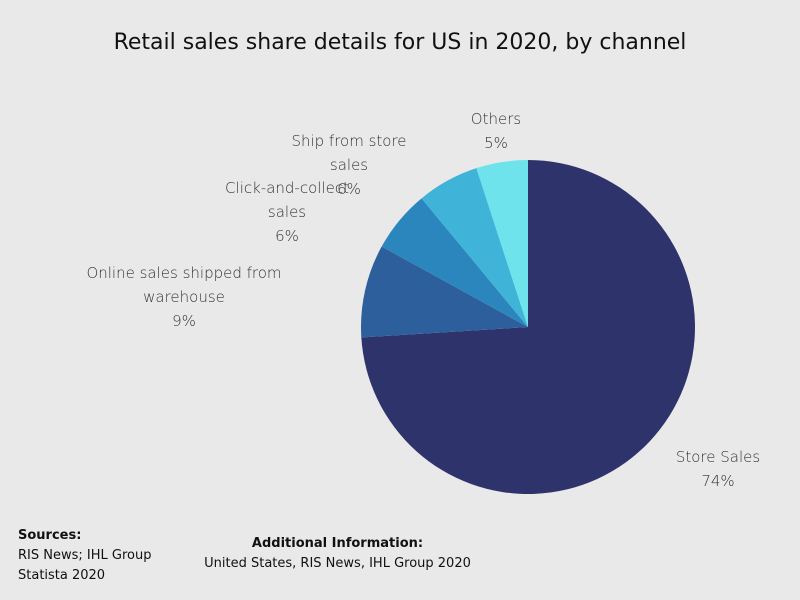 The width and height of the screenshot is (800, 600). Describe the element at coordinates (287, 212) in the screenshot. I see `slice-label-3: Click-and-collect sales 6%` at that location.